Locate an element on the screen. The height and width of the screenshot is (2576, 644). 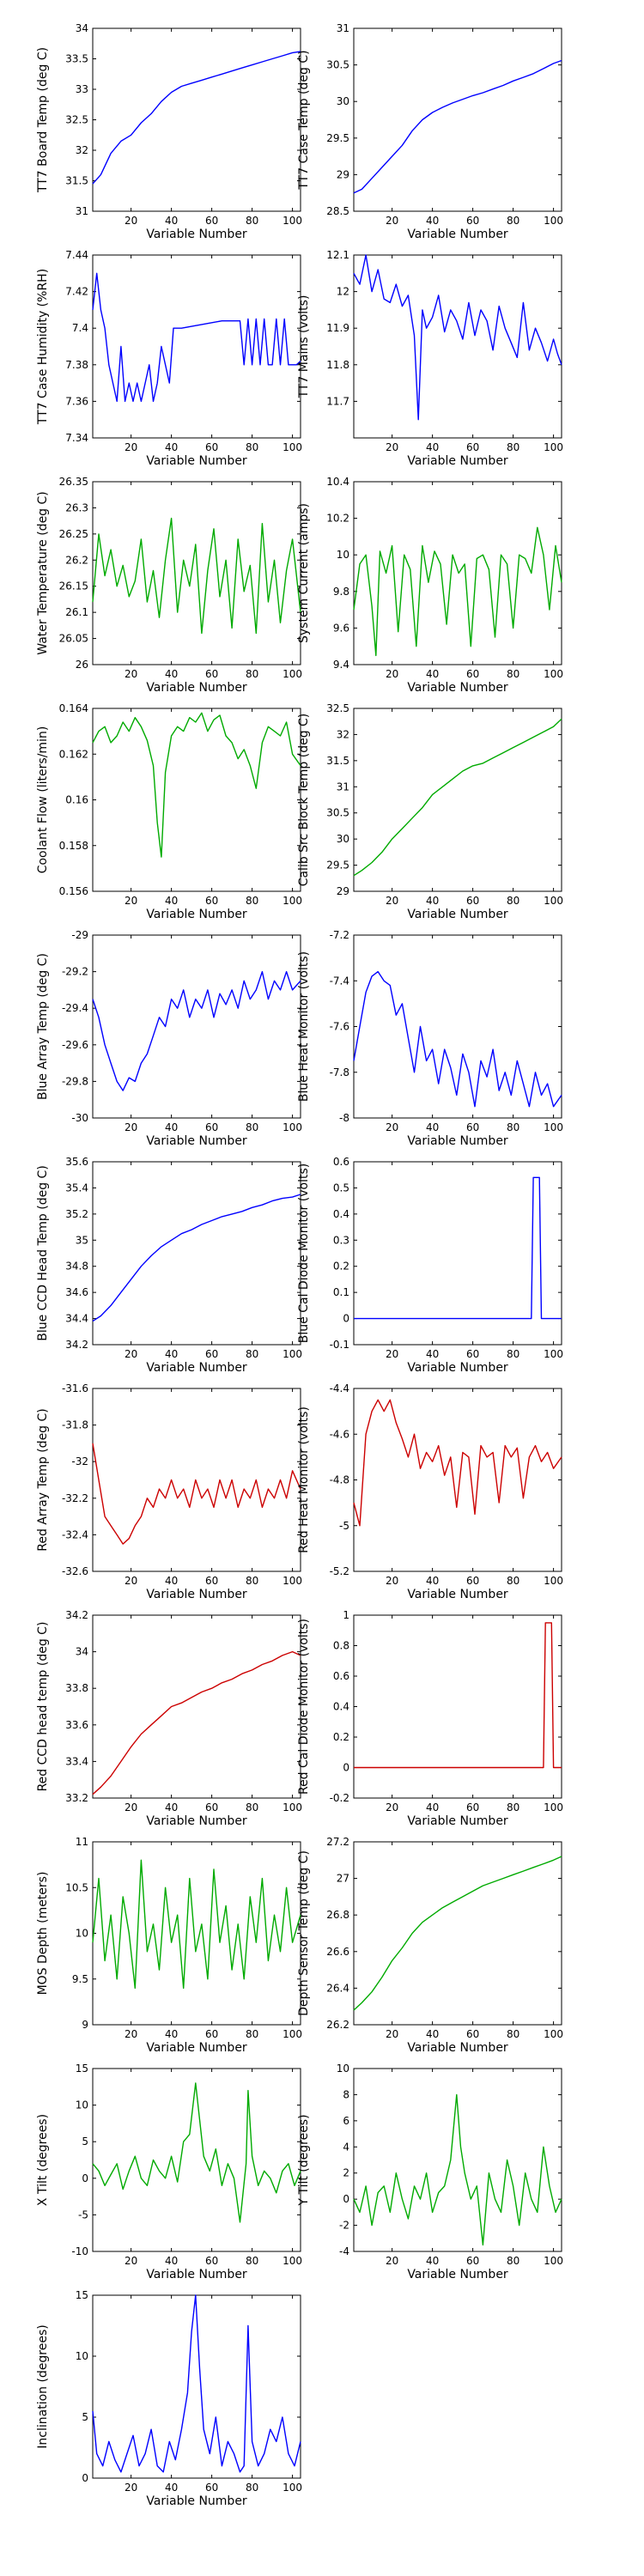
y-axis-label: X Tilt (degrees) is located at coordinates (43, 2160).